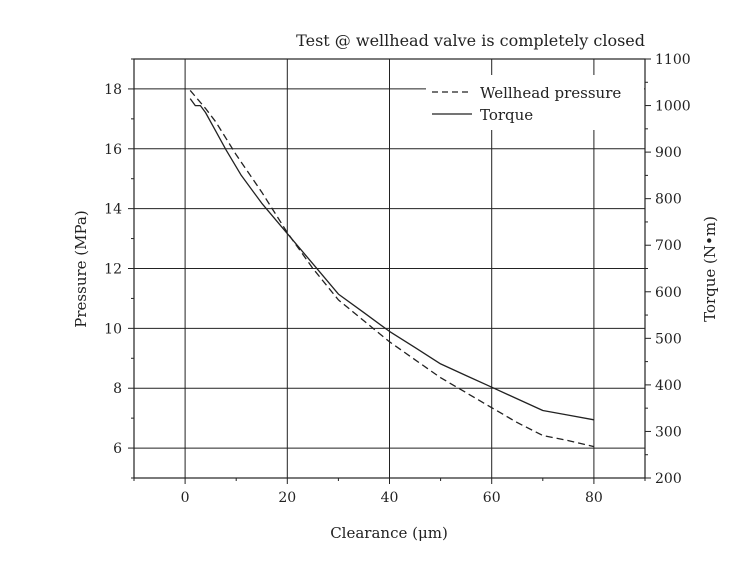  What do you see at coordinates (113, 270) in the screenshot?
I see `y-tick-label: 12` at bounding box center [113, 270].